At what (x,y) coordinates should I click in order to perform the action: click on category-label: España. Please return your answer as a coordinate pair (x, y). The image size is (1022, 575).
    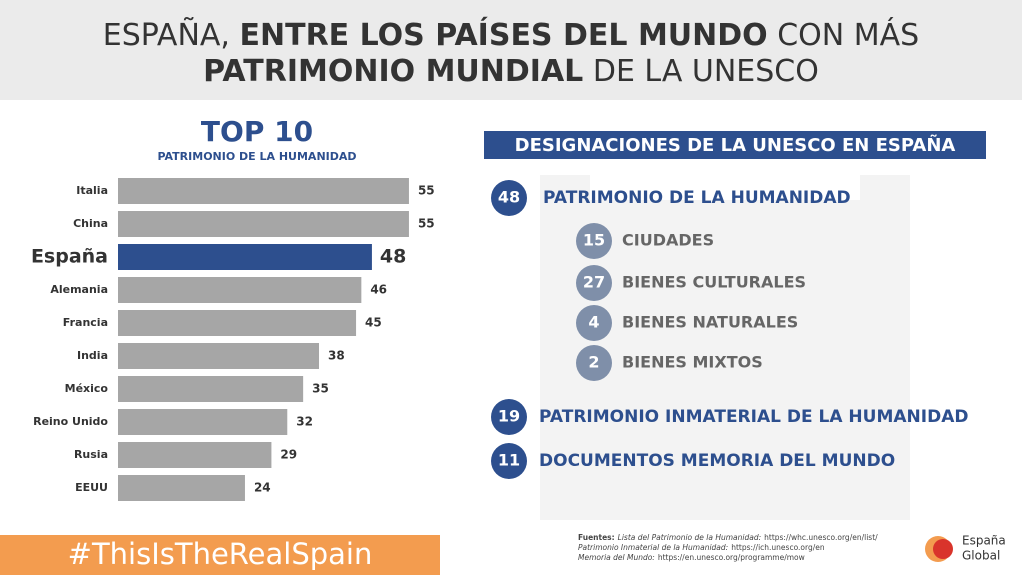
    Looking at the image, I should click on (69, 257).